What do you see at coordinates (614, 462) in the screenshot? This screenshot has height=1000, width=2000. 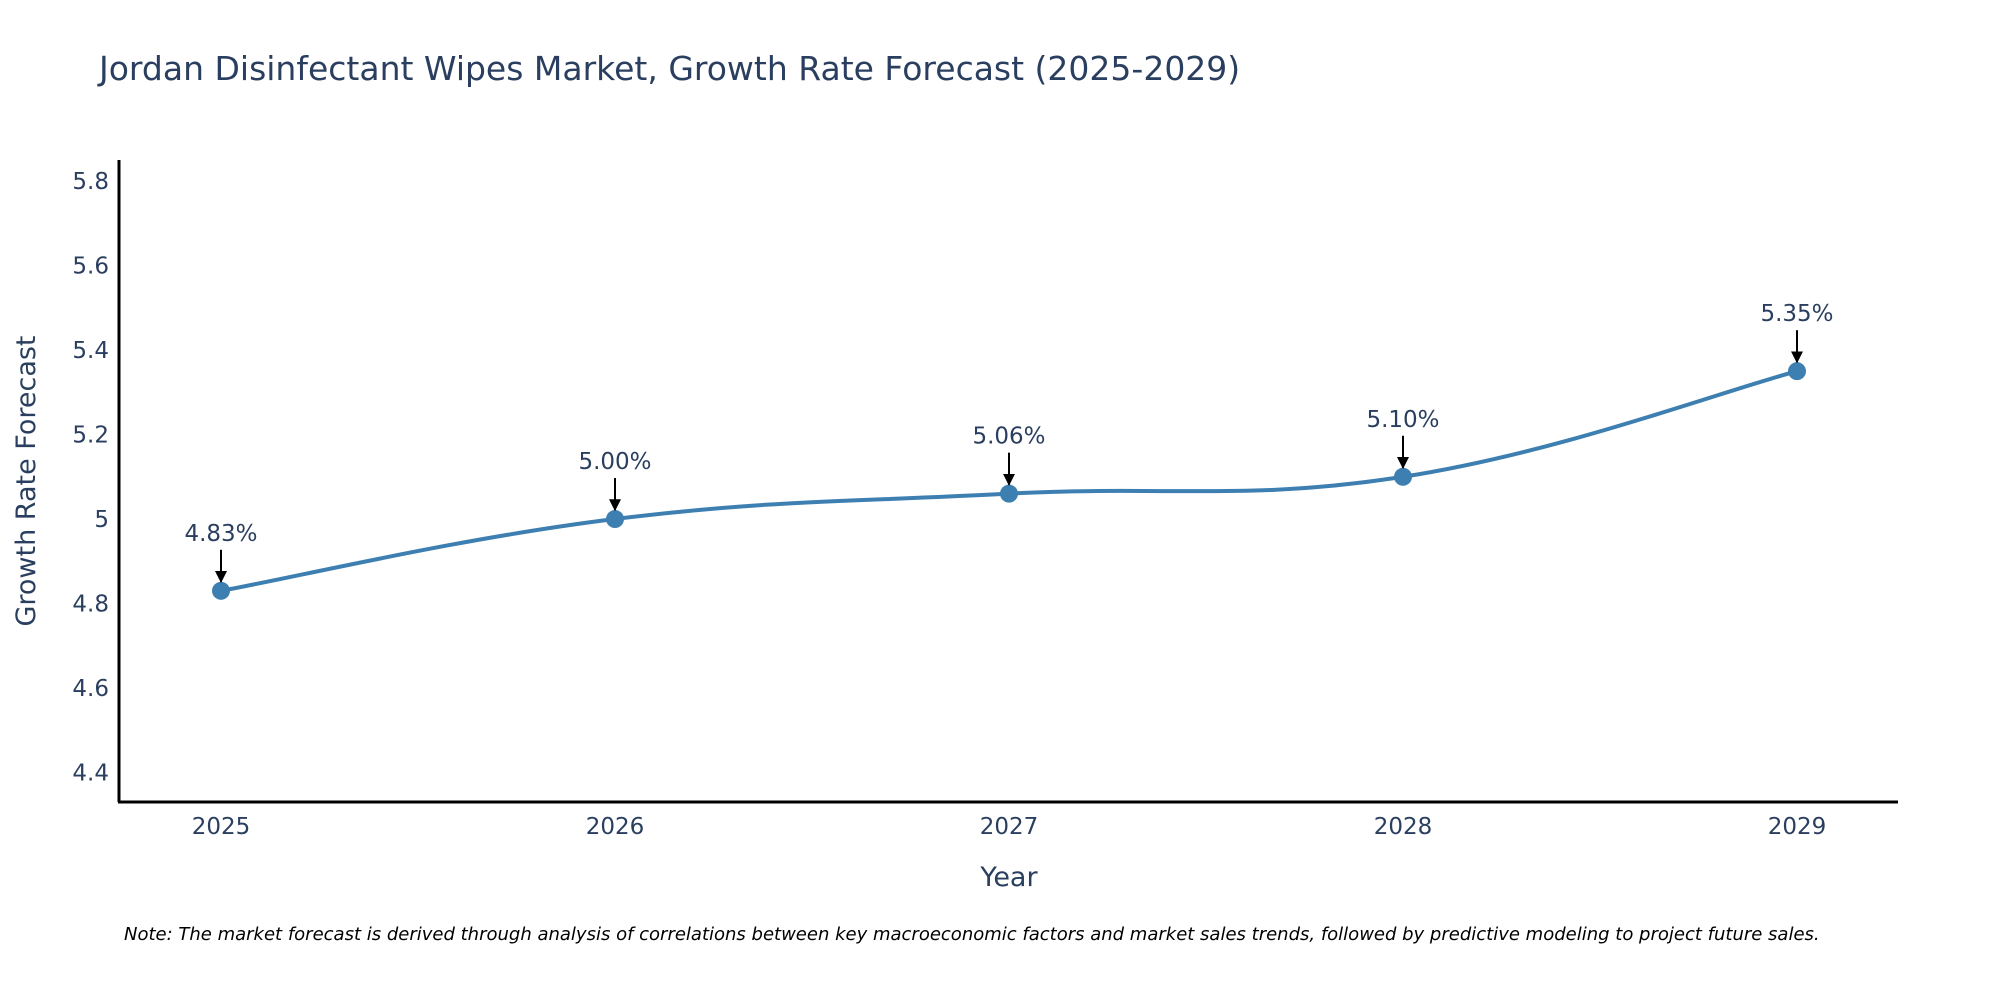 I see `data-label: 5.00%` at bounding box center [614, 462].